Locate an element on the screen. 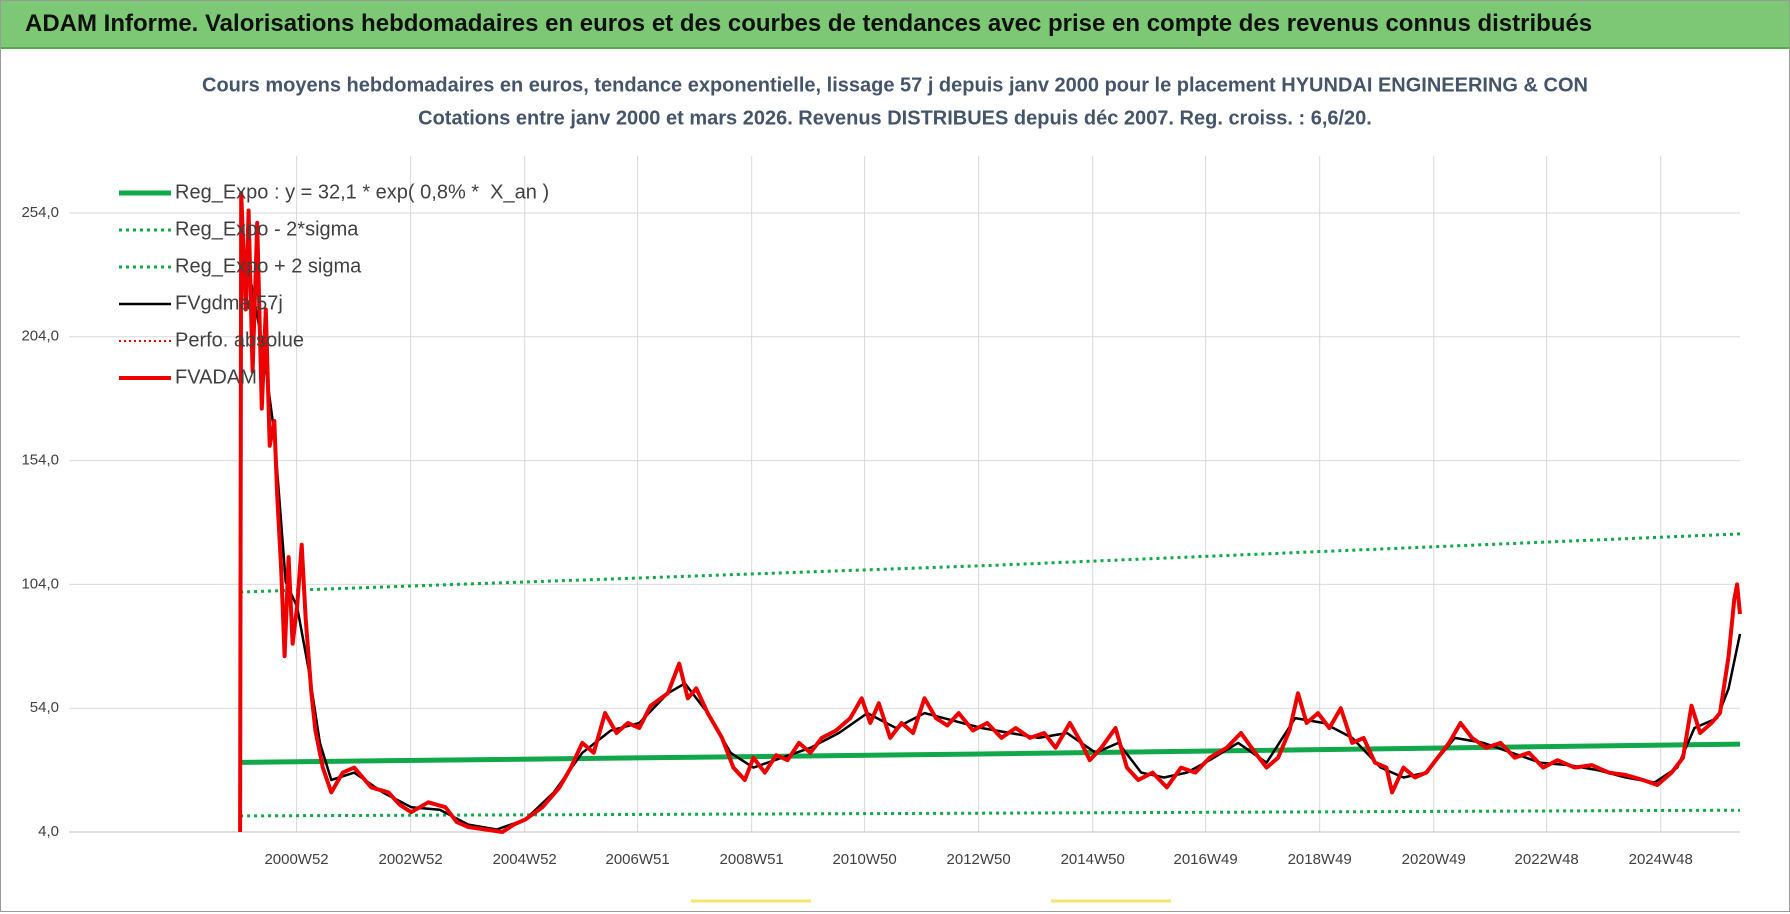 The image size is (1790, 914). x-tick-label: 2022W48 is located at coordinates (1547, 859).